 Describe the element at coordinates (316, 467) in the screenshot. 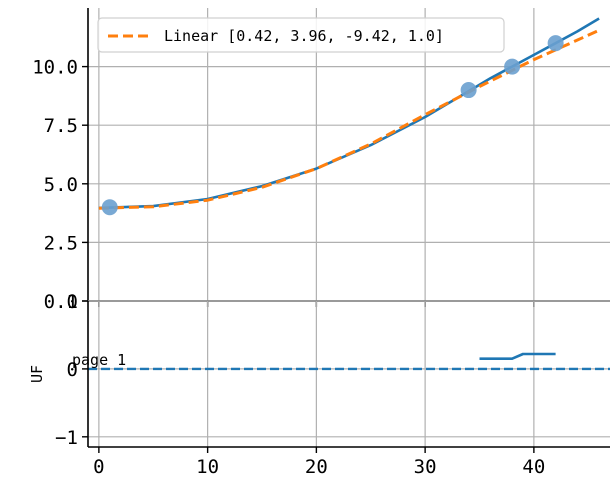

I see `bottom-xtick-label-2: 20` at that location.